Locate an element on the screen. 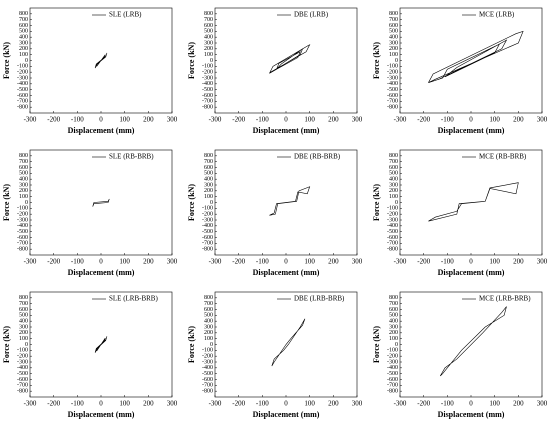 This screenshot has width=550, height=427. legend-label: DBE (LRB-BRB) is located at coordinates (319, 299).